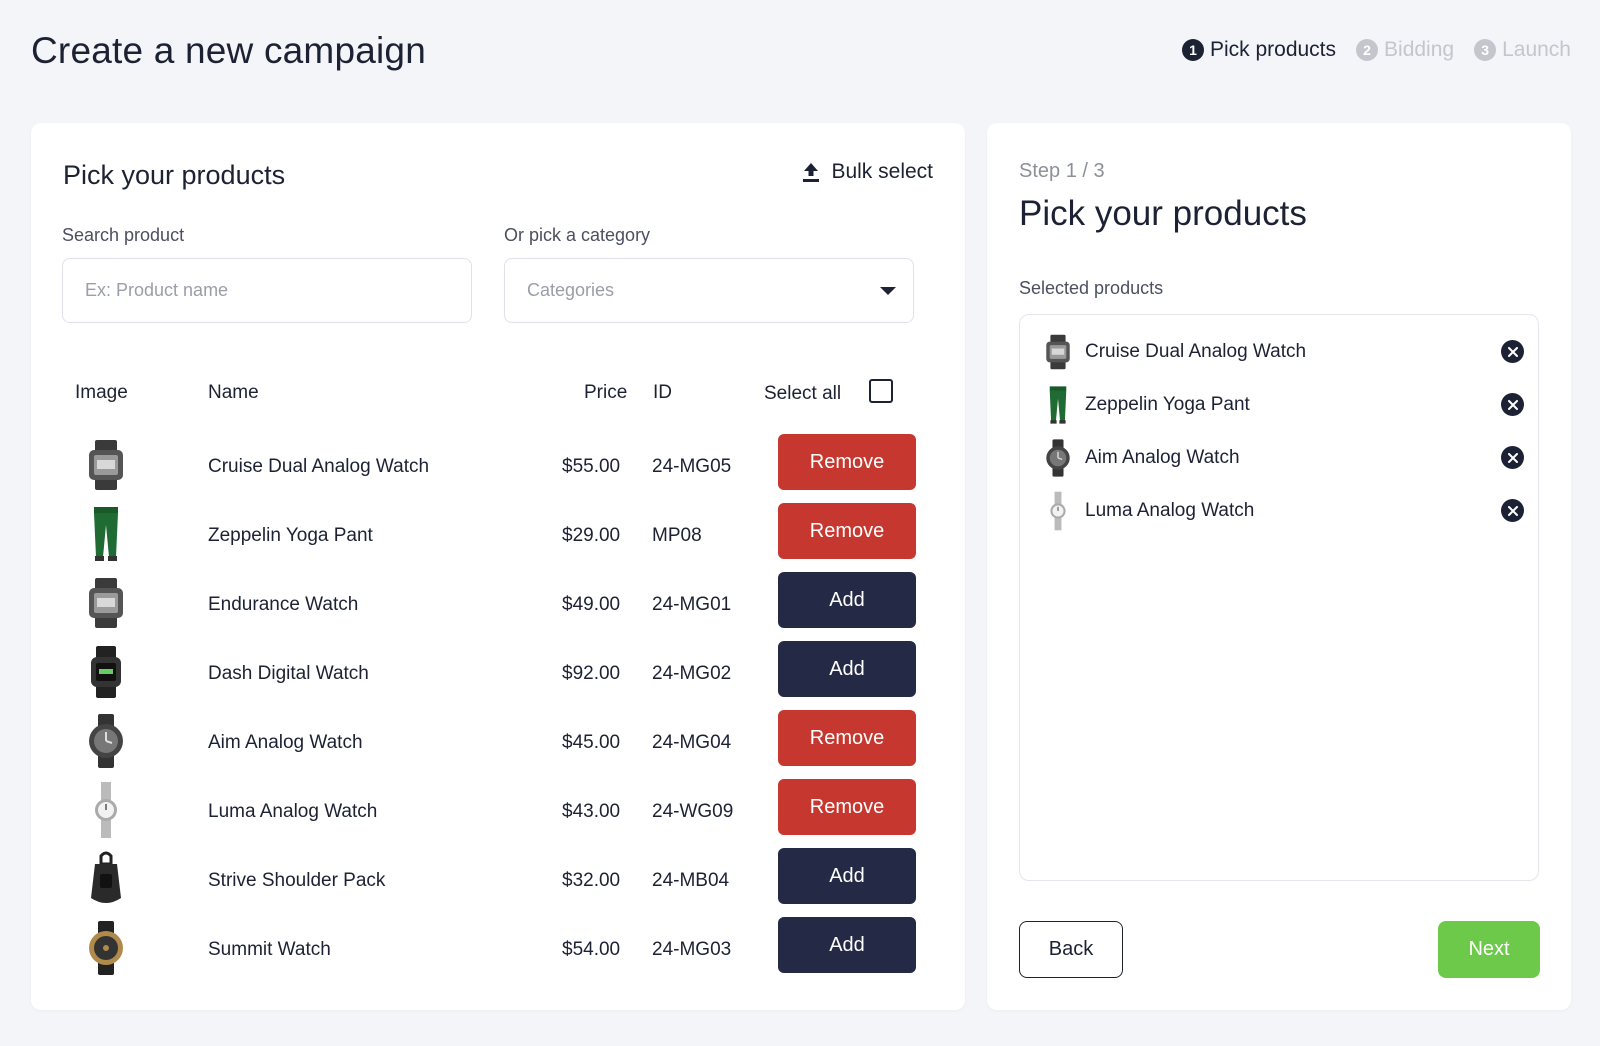  What do you see at coordinates (692, 742) in the screenshot?
I see `product-id: 24-MG04` at bounding box center [692, 742].